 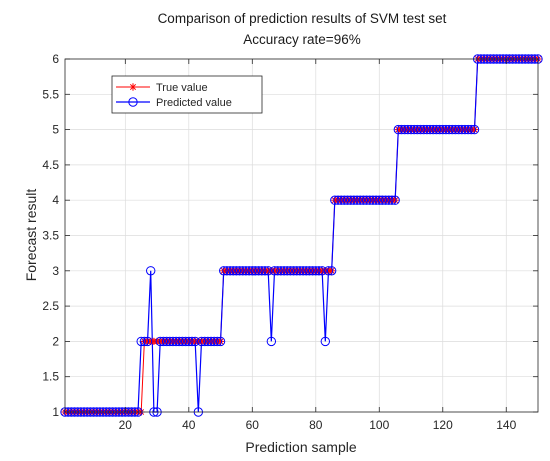 I want to click on y-tick-label: 4, so click(x=55, y=200).